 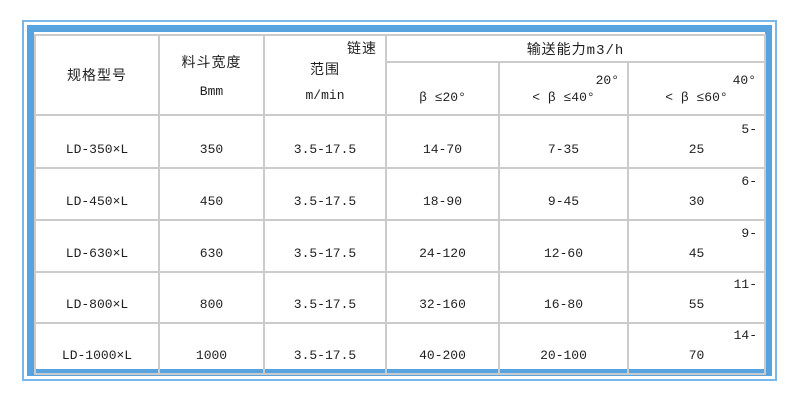 I want to click on subheader-beta-le-20: β ≤20°, so click(x=442, y=88).